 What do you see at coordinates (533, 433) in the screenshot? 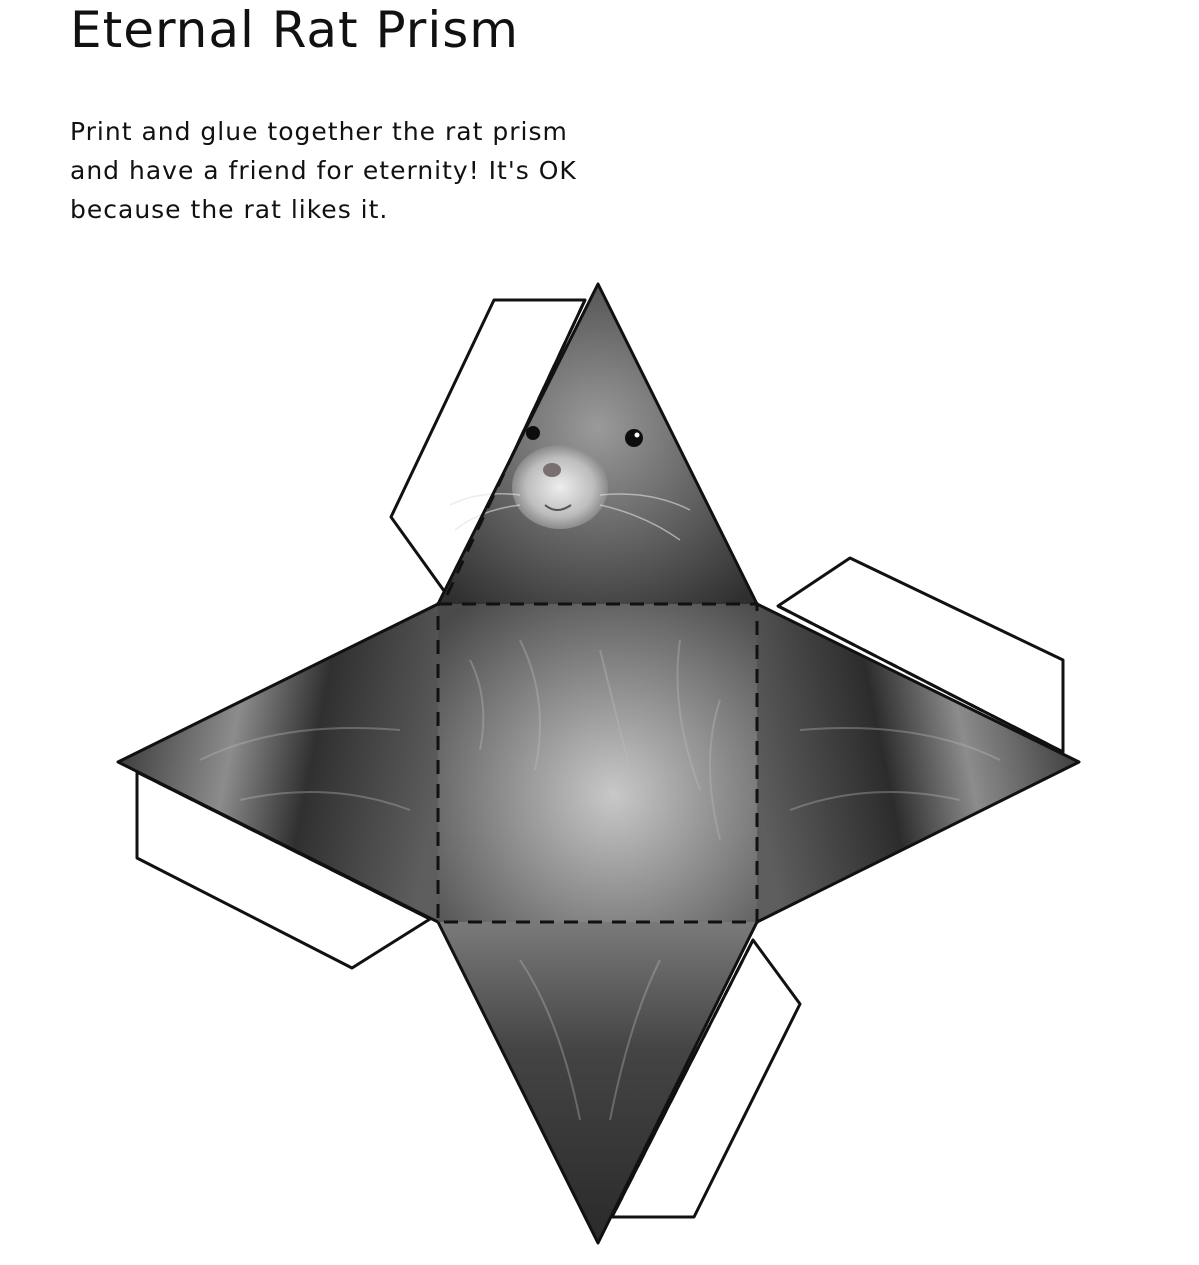
I see `rat-eye-left` at bounding box center [533, 433].